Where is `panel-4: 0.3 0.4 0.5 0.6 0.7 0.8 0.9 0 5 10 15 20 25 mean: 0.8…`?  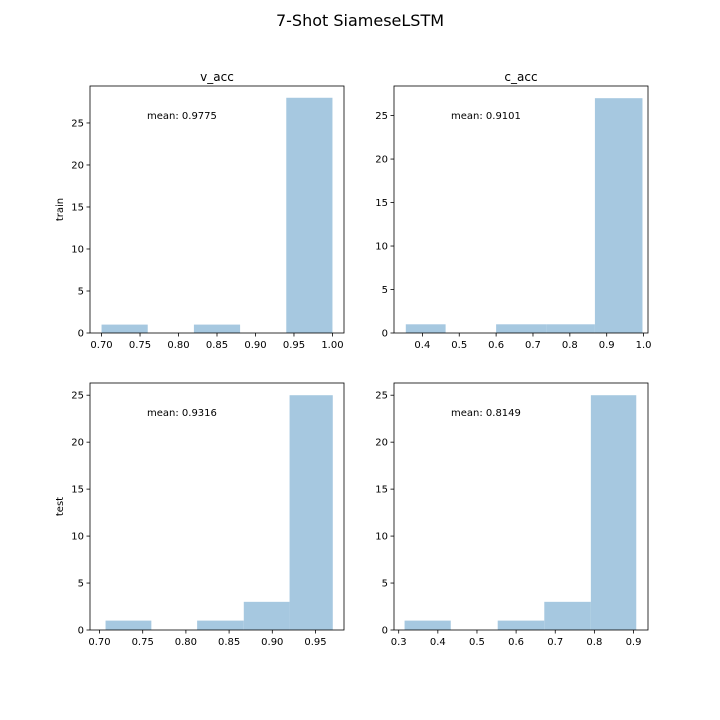
panel-4: 0.3 0.4 0.5 0.6 0.7 0.8 0.9 0 5 10 15 20 25 mean: 0.8… is located at coordinates (512, 515).